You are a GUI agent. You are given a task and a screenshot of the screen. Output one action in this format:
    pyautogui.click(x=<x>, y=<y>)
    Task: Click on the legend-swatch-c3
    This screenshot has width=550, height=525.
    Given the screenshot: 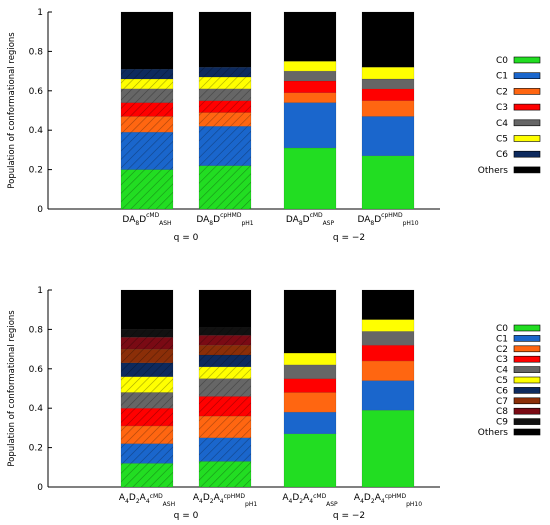 What is the action you would take?
    pyautogui.click(x=527, y=107)
    